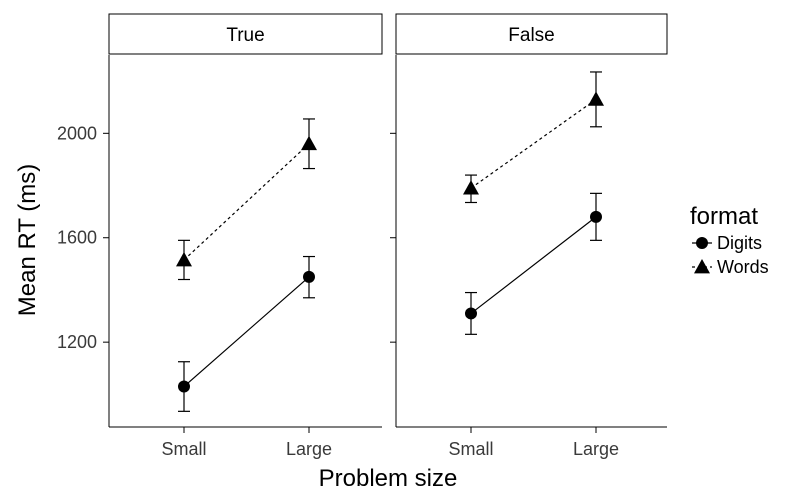 The image size is (800, 500). I want to click on legend-entry-words: Words, so click(730, 267).